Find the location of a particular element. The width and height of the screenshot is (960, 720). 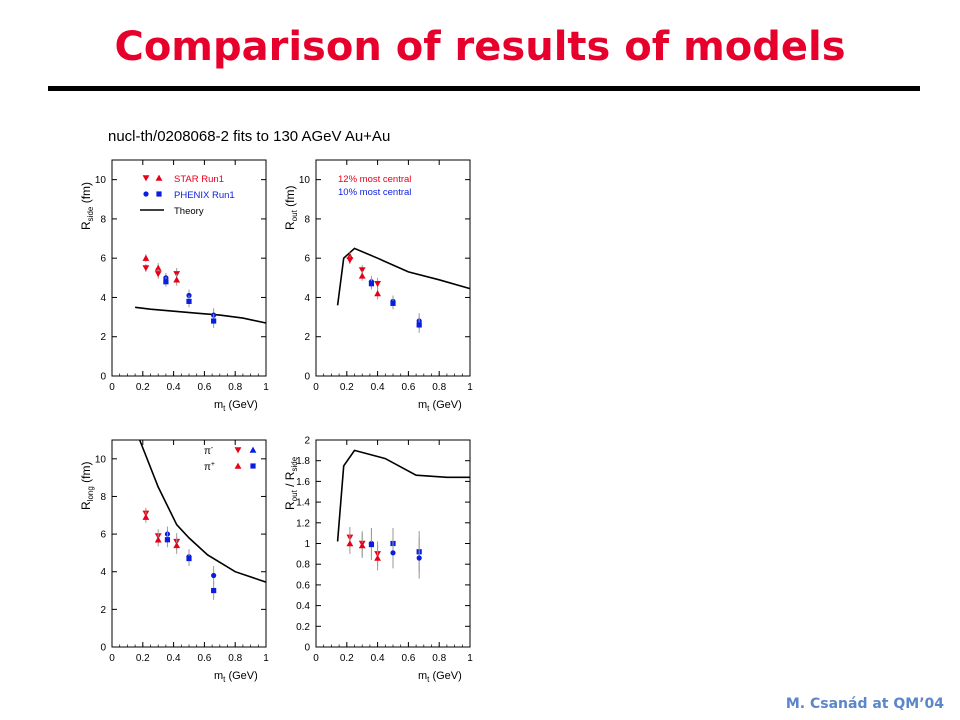

legend-pion-label: π- is located at coordinates (209, 451).